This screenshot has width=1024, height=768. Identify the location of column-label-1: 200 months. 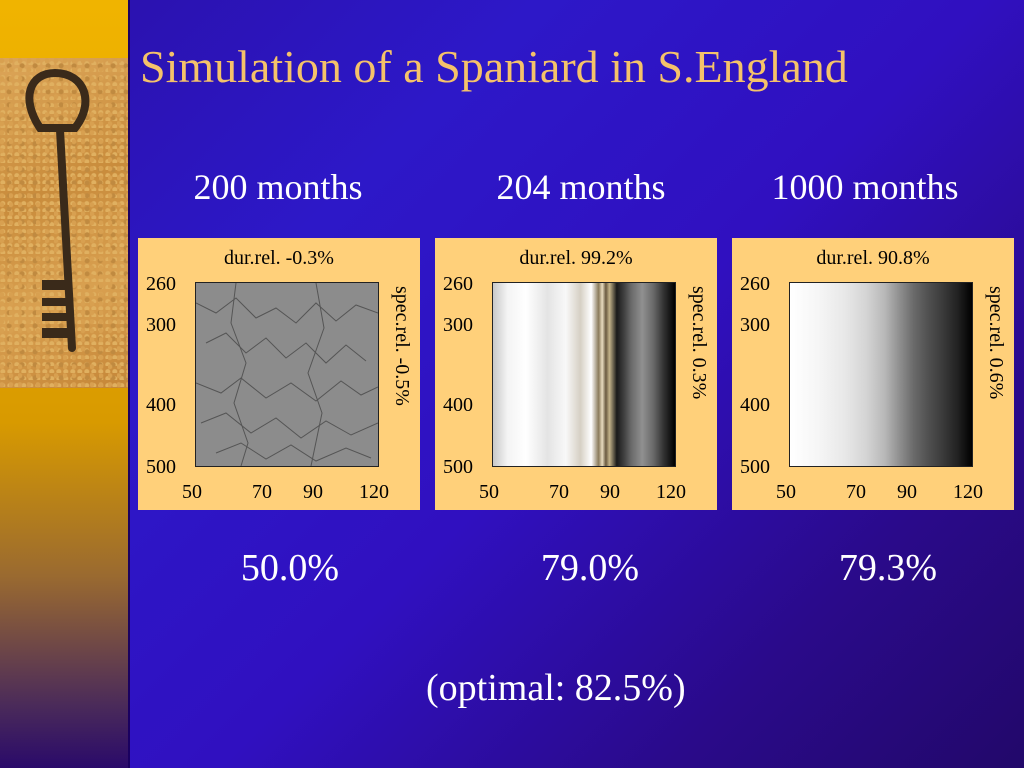
(278, 187).